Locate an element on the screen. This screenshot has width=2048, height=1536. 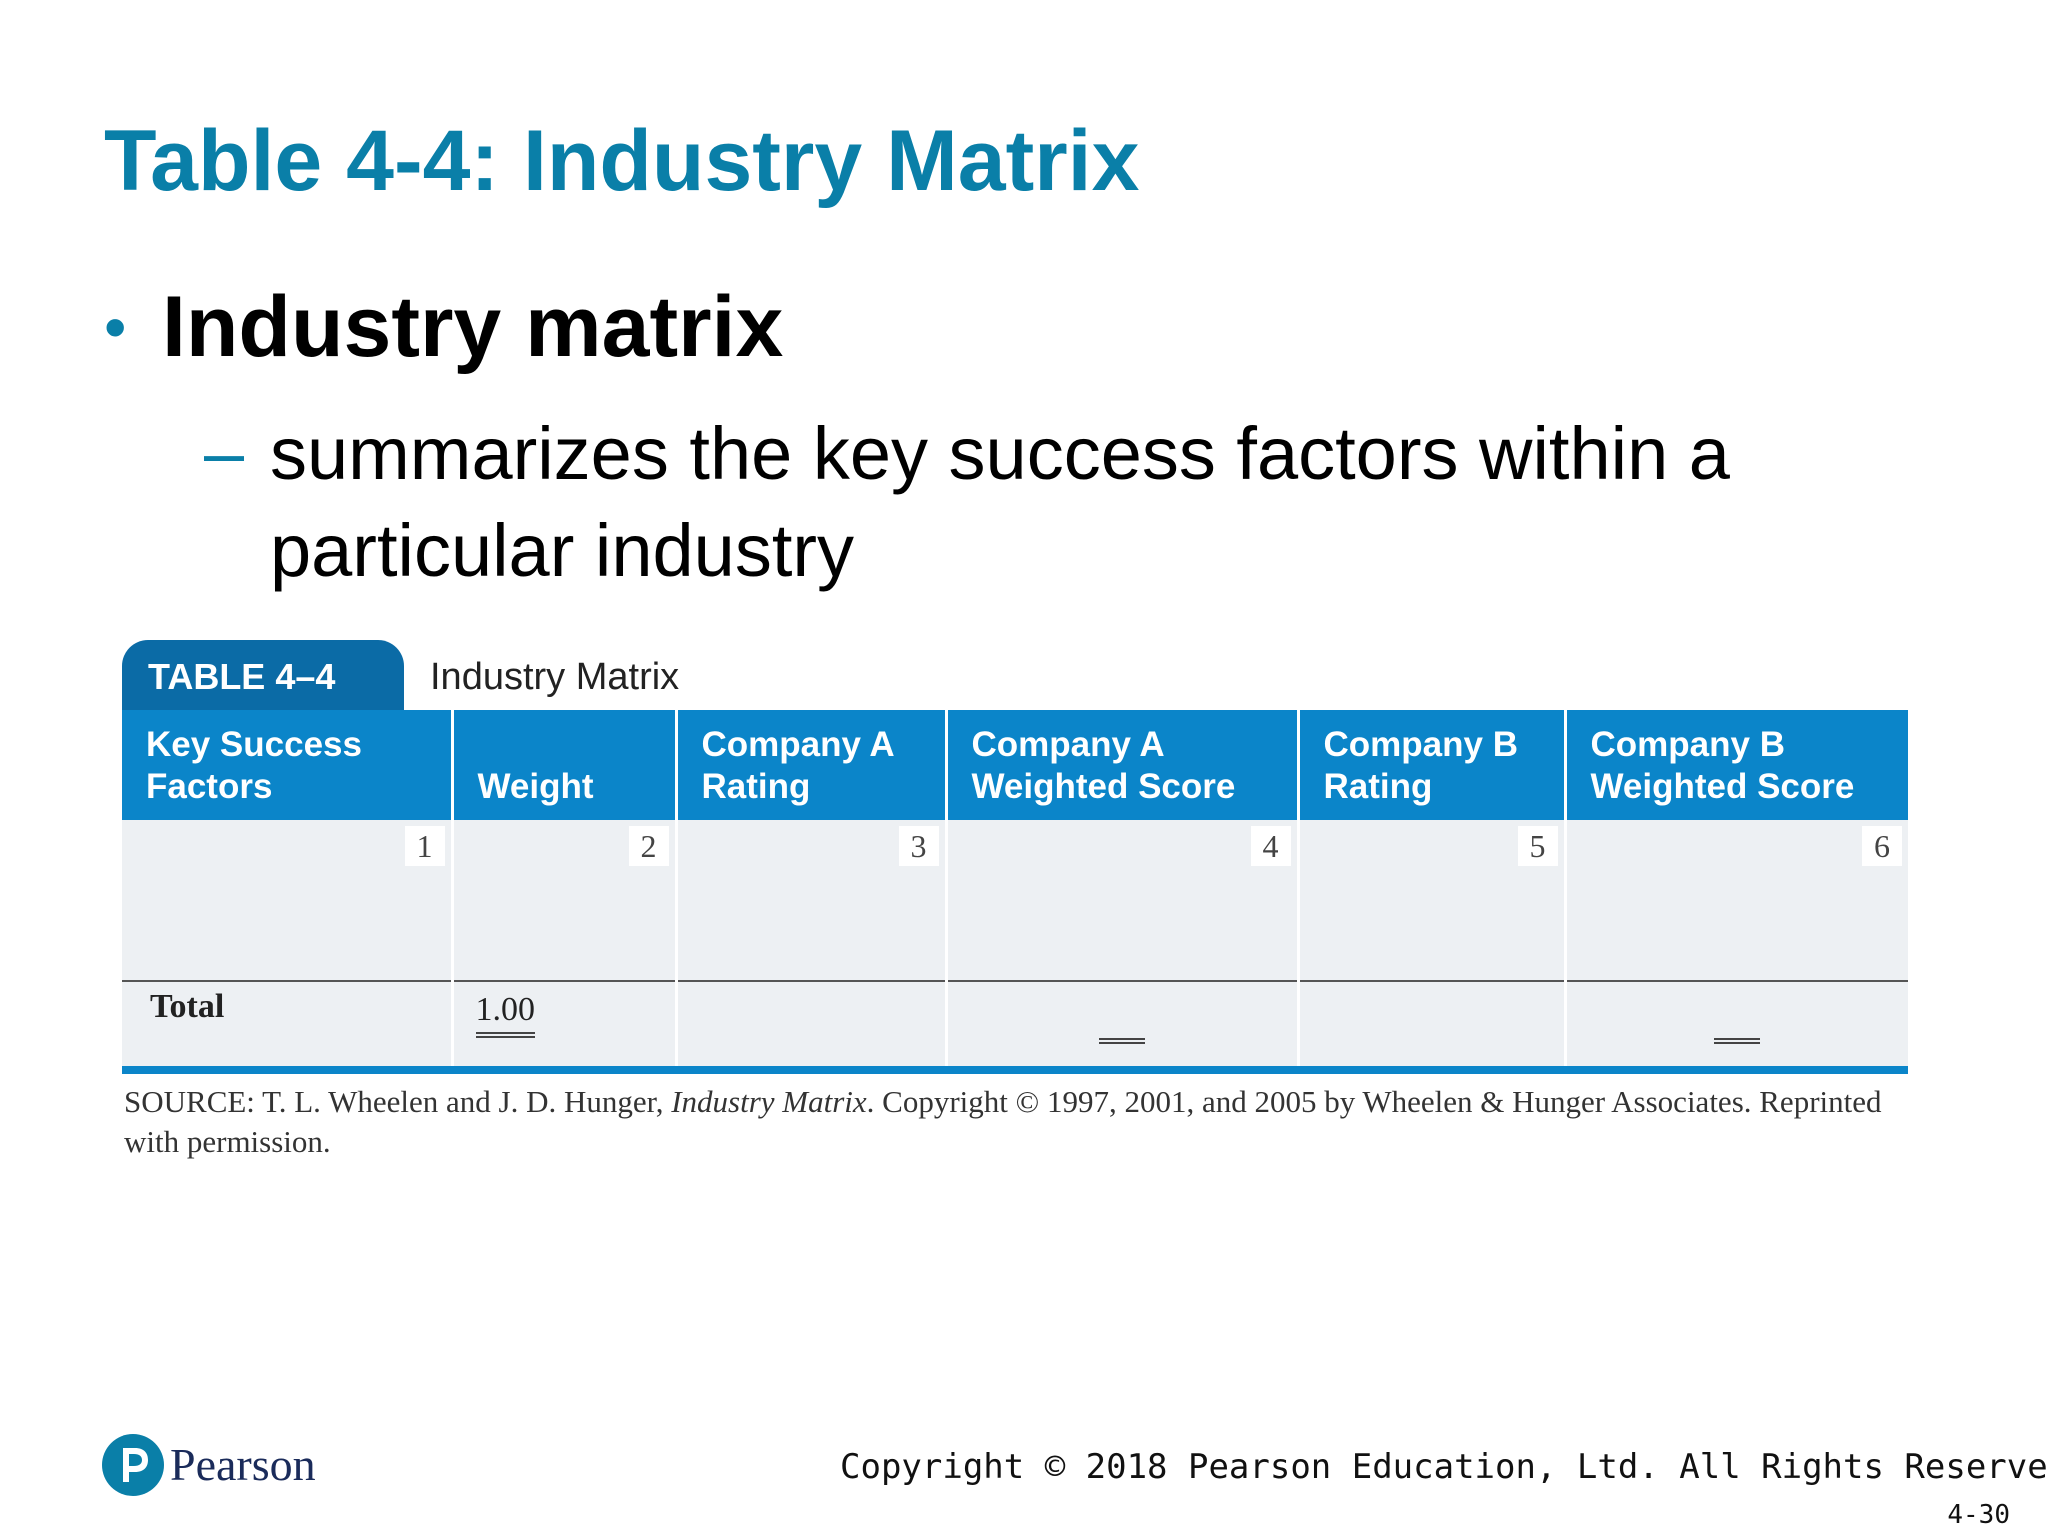
bullet-item: • Industry matrix is located at coordinates (443, 327).